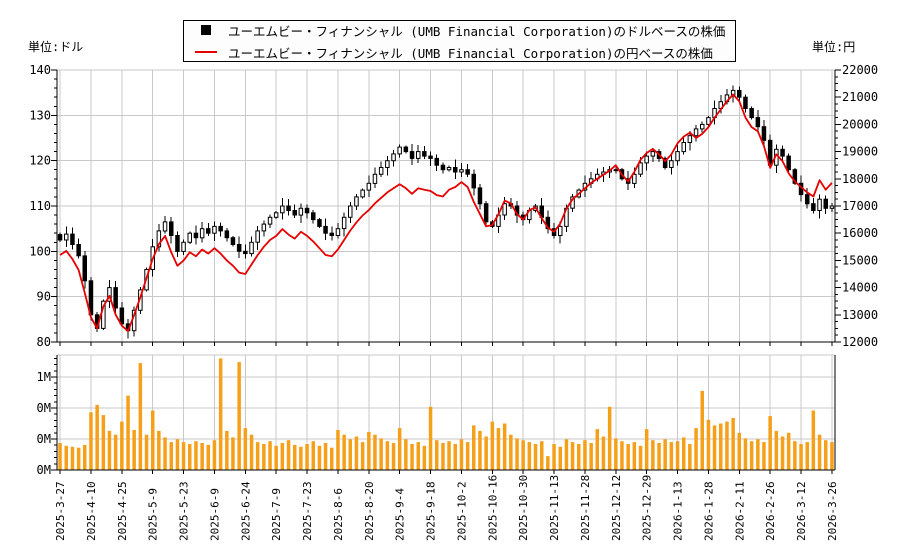  What do you see at coordinates (860, 288) in the screenshot?
I see `svg-text: 14000` at bounding box center [860, 288].